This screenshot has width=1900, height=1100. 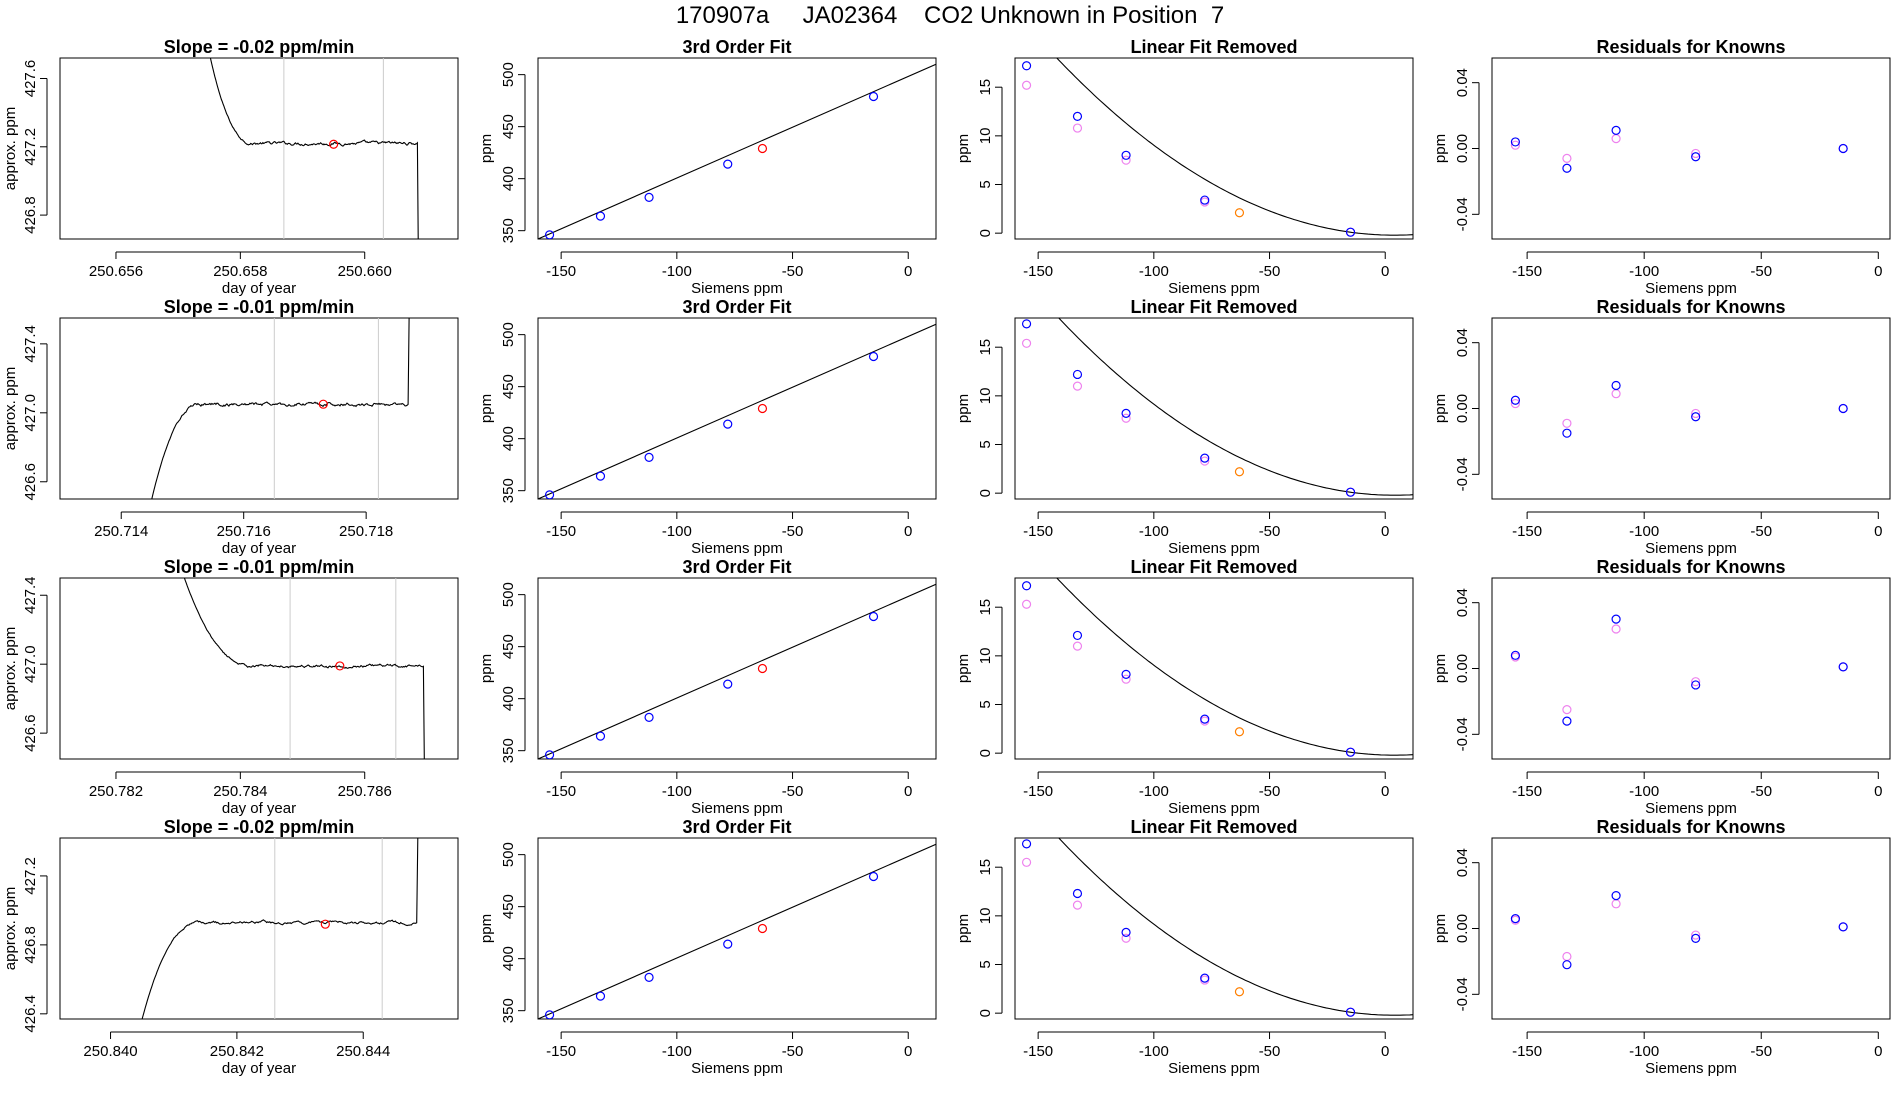 What do you see at coordinates (259, 307) in the screenshot?
I see `panel-title: Slope = -0.01 ppm/min` at bounding box center [259, 307].